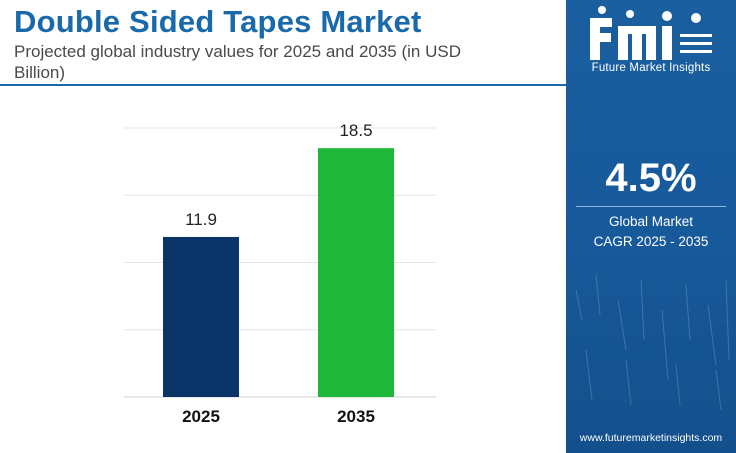 This screenshot has width=736, height=453. I want to click on cagr-label-line1: Global Market, so click(651, 221).